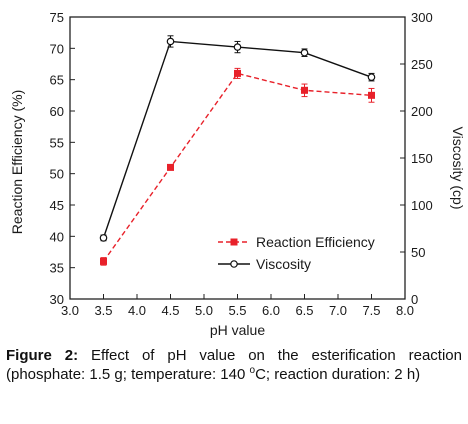 The width and height of the screenshot is (468, 424). I want to click on y2-tick-label: 250, so click(422, 64).